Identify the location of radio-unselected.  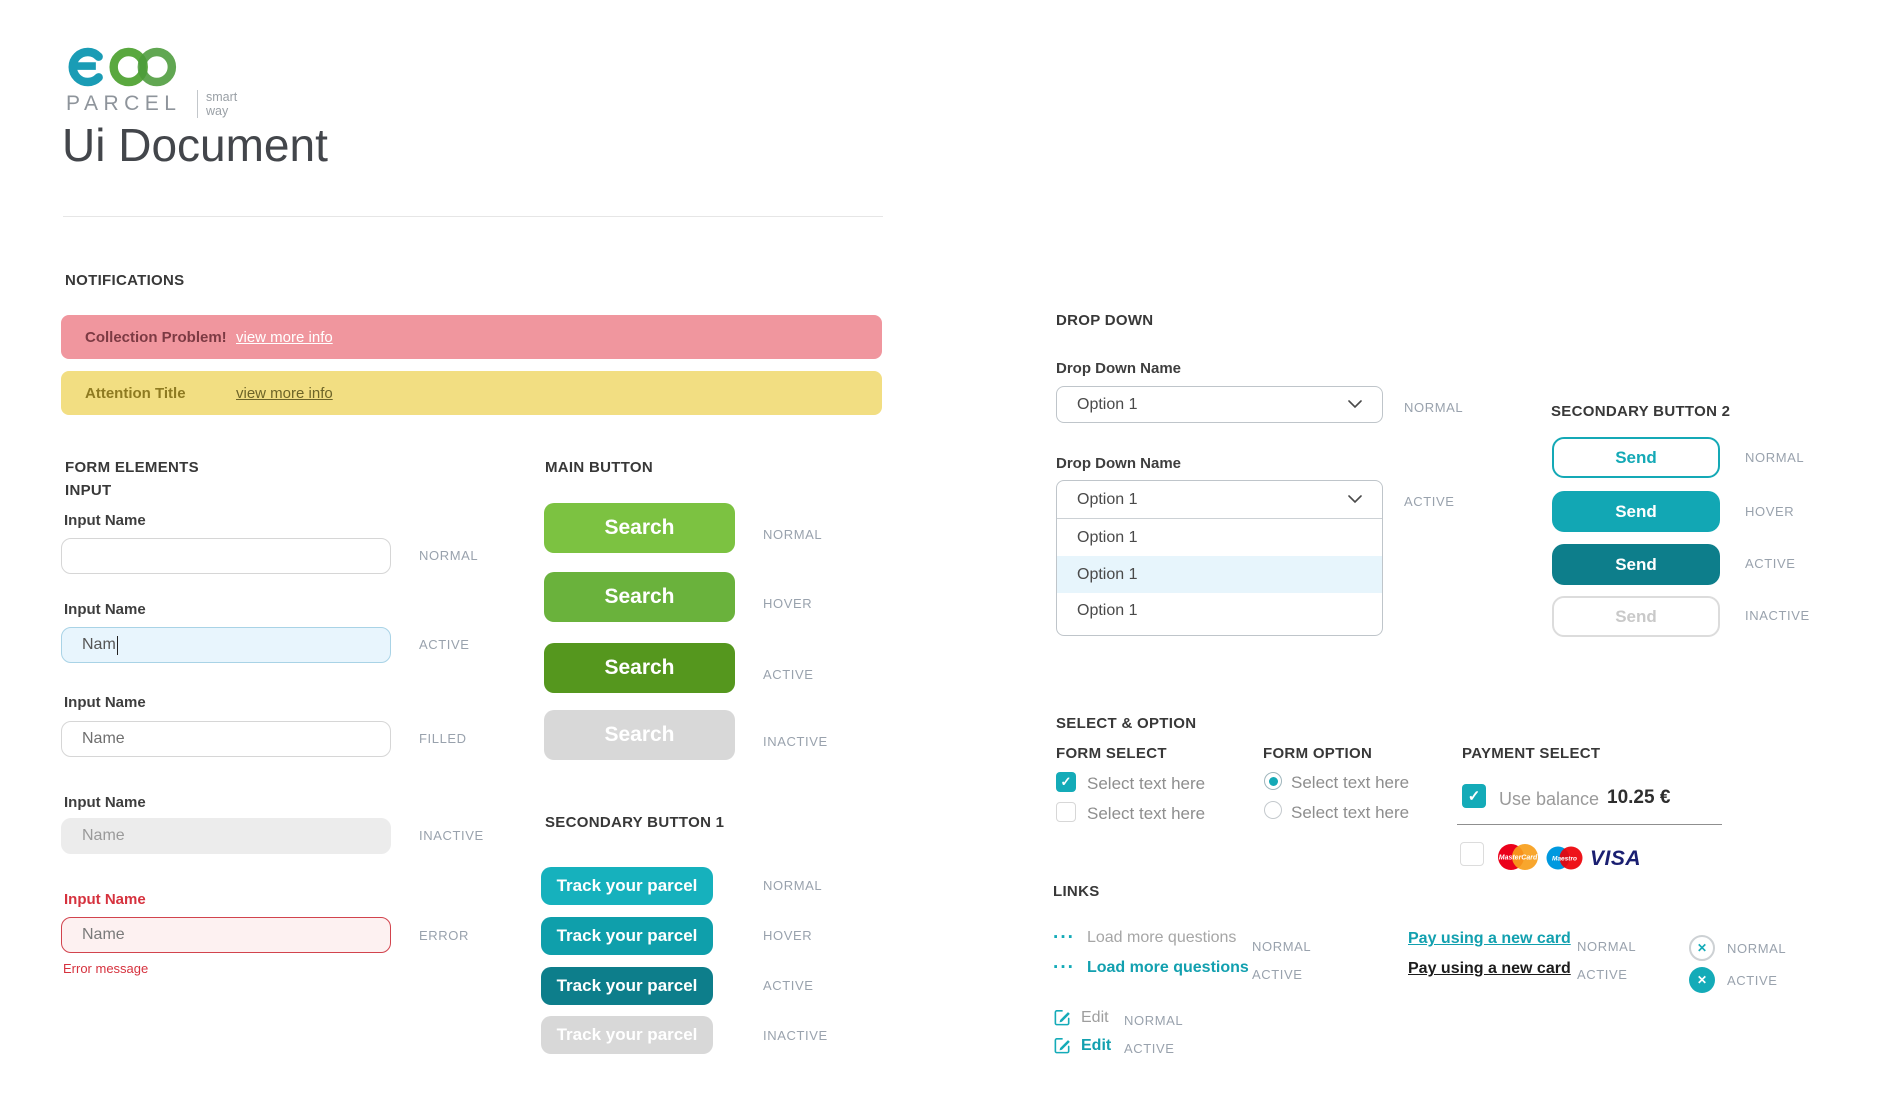
(1273, 810).